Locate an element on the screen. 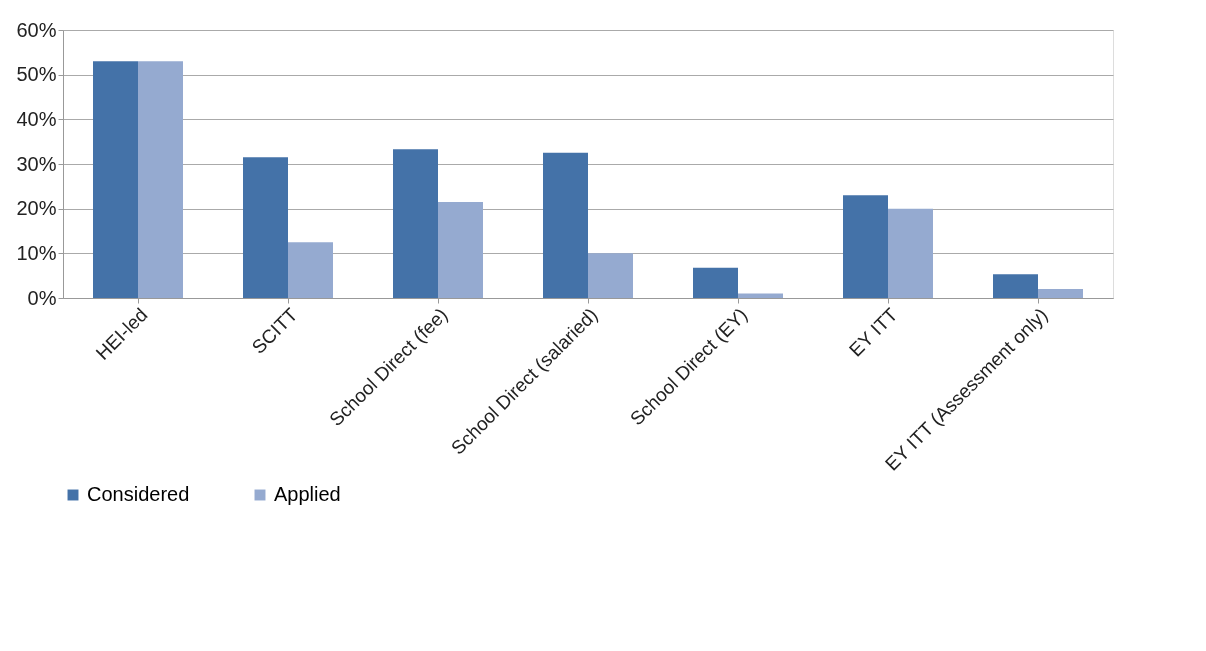 The width and height of the screenshot is (1206, 651). legend-label: Considered is located at coordinates (138, 494).